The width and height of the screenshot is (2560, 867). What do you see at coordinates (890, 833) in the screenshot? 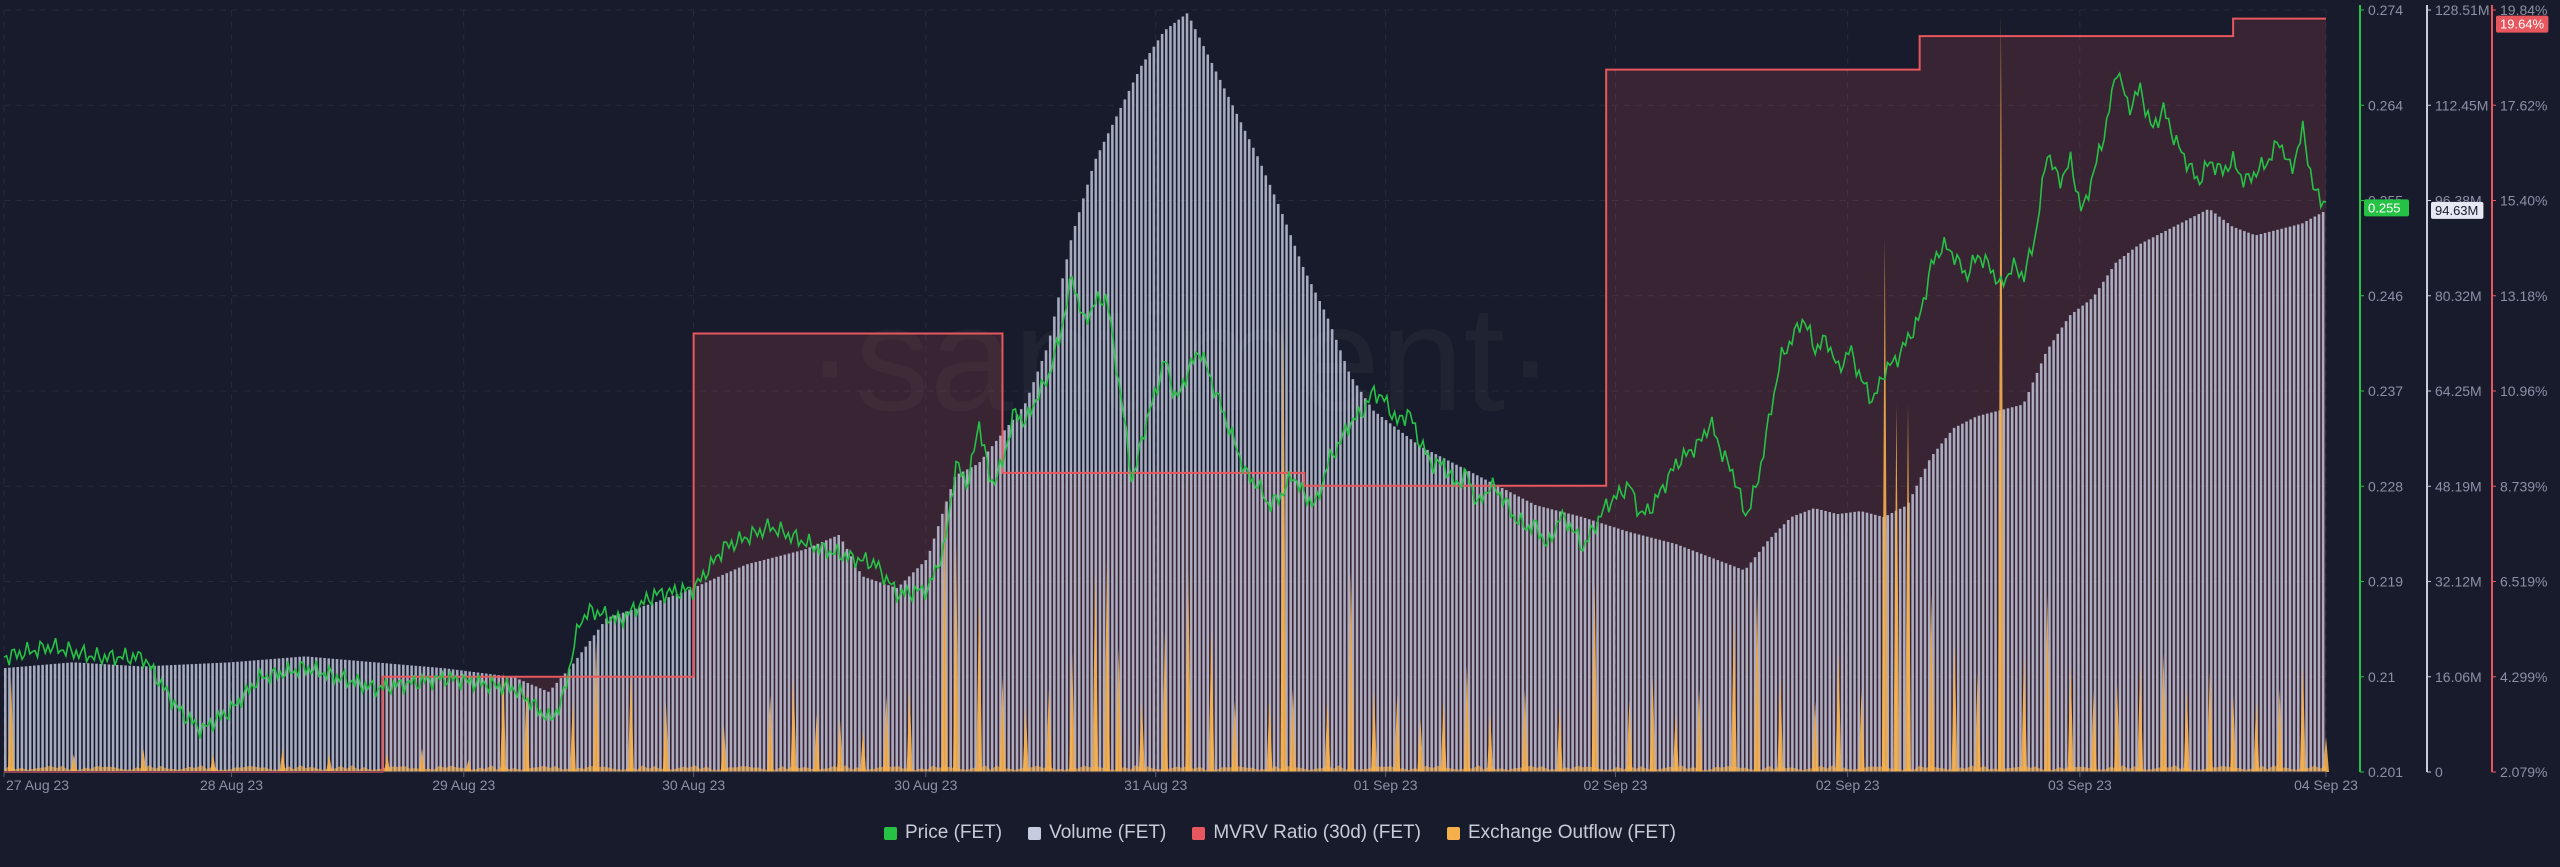
I see `legend-swatch` at bounding box center [890, 833].